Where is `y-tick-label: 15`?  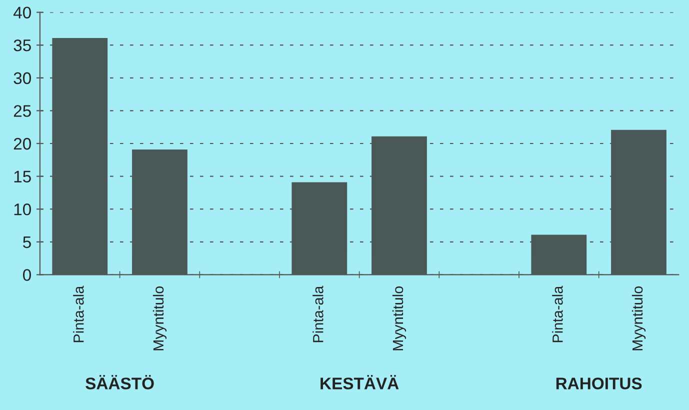
y-tick-label: 15 is located at coordinates (22, 176).